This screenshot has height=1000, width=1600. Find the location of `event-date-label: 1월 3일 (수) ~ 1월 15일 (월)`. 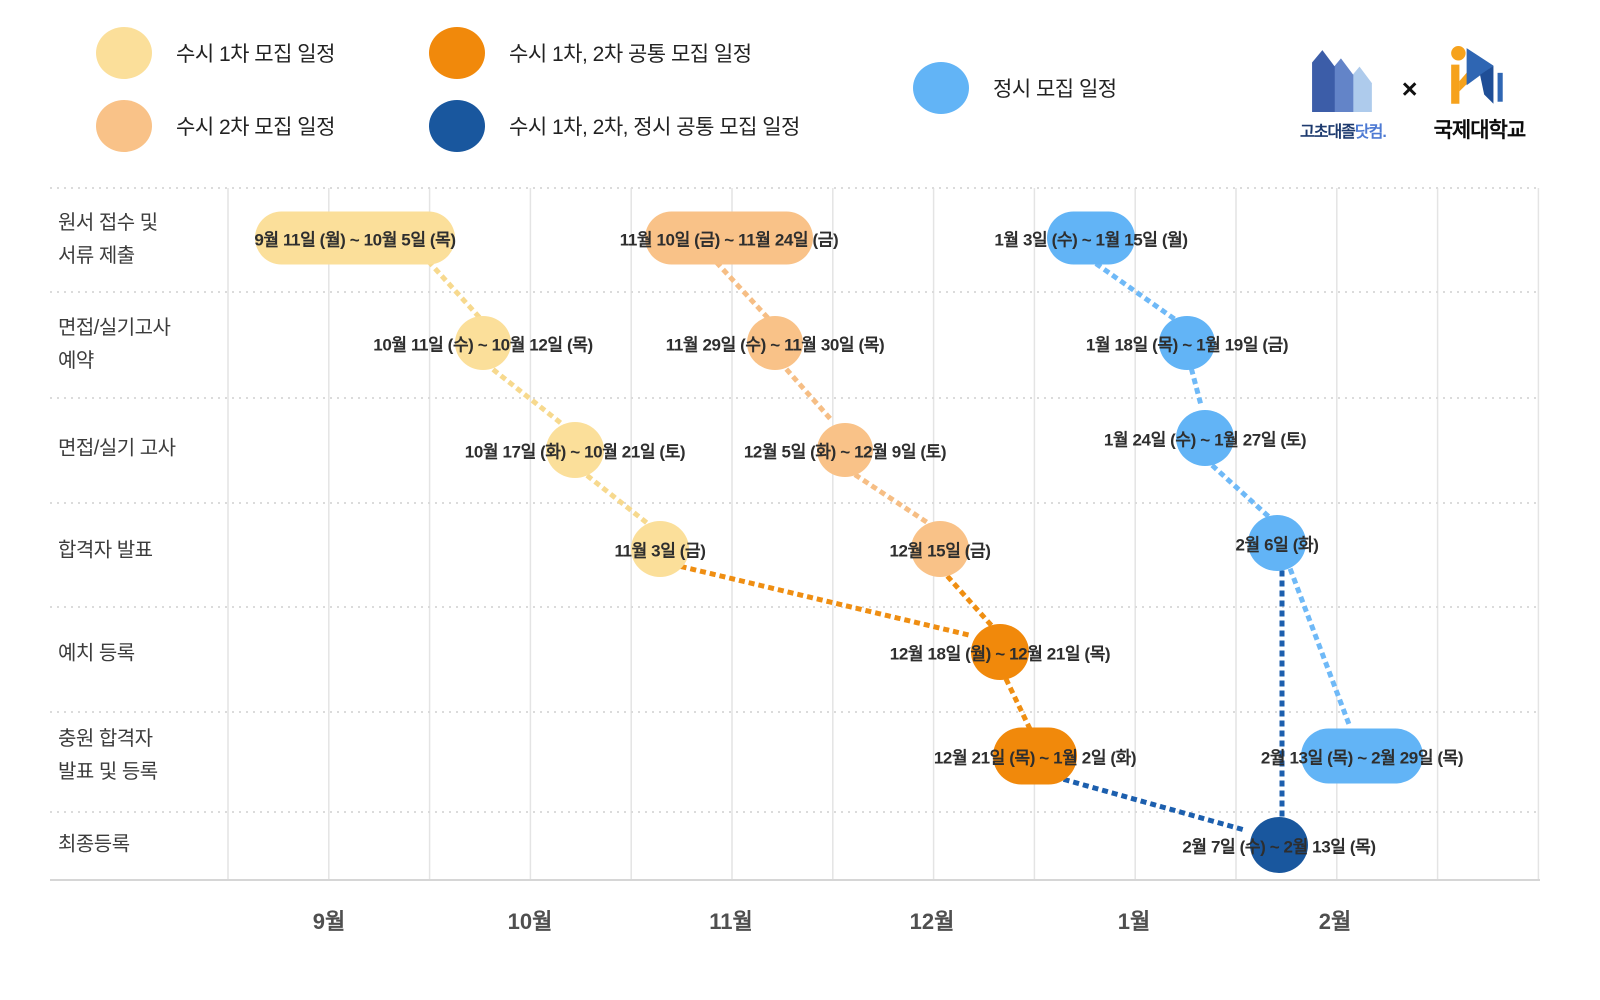

event-date-label: 1월 3일 (수) ~ 1월 15일 (월) is located at coordinates (1091, 240).